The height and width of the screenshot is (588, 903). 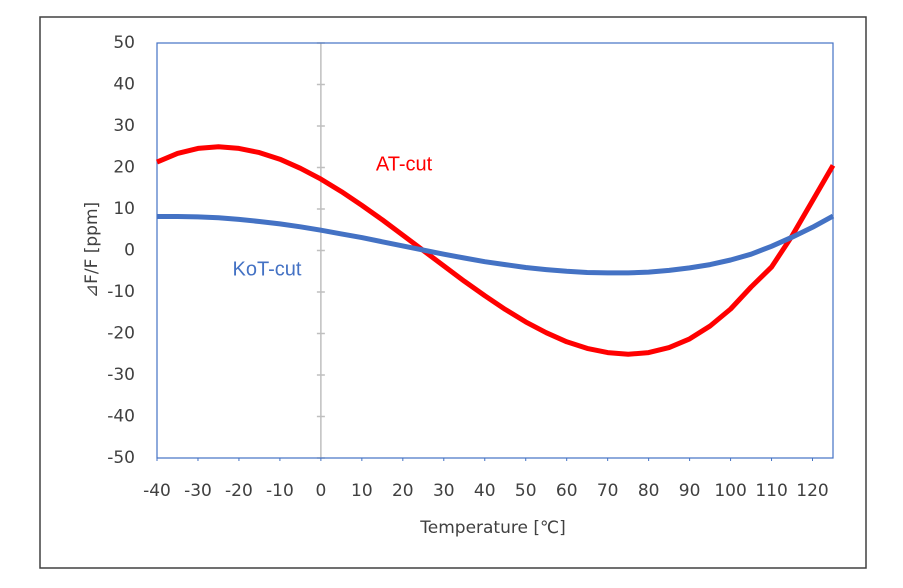 What do you see at coordinates (608, 491) in the screenshot?
I see `x-tick-label: 70` at bounding box center [608, 491].